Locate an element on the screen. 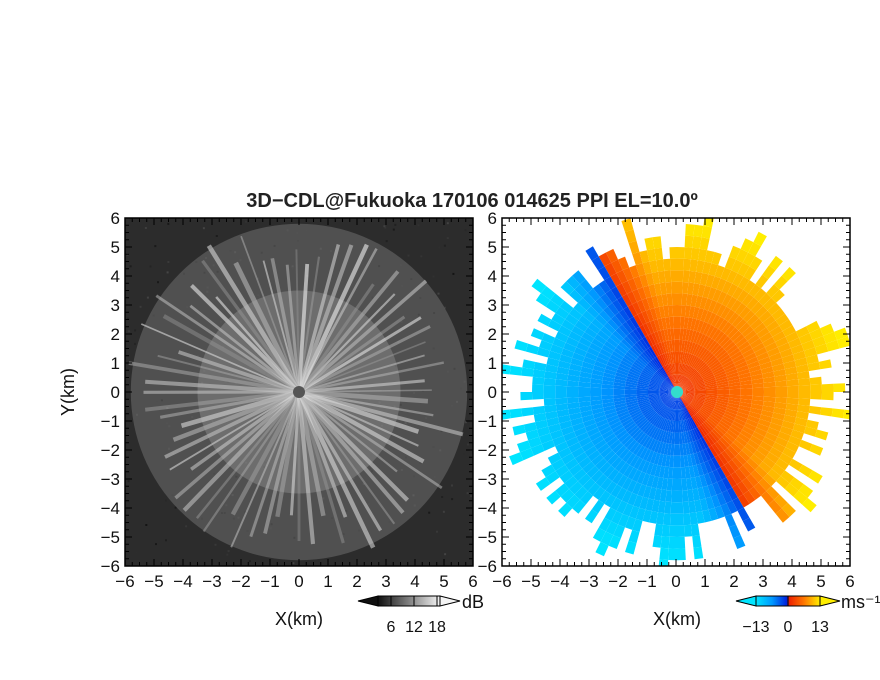 The image size is (880, 680). colorbar-tick-label: 12 is located at coordinates (414, 627).